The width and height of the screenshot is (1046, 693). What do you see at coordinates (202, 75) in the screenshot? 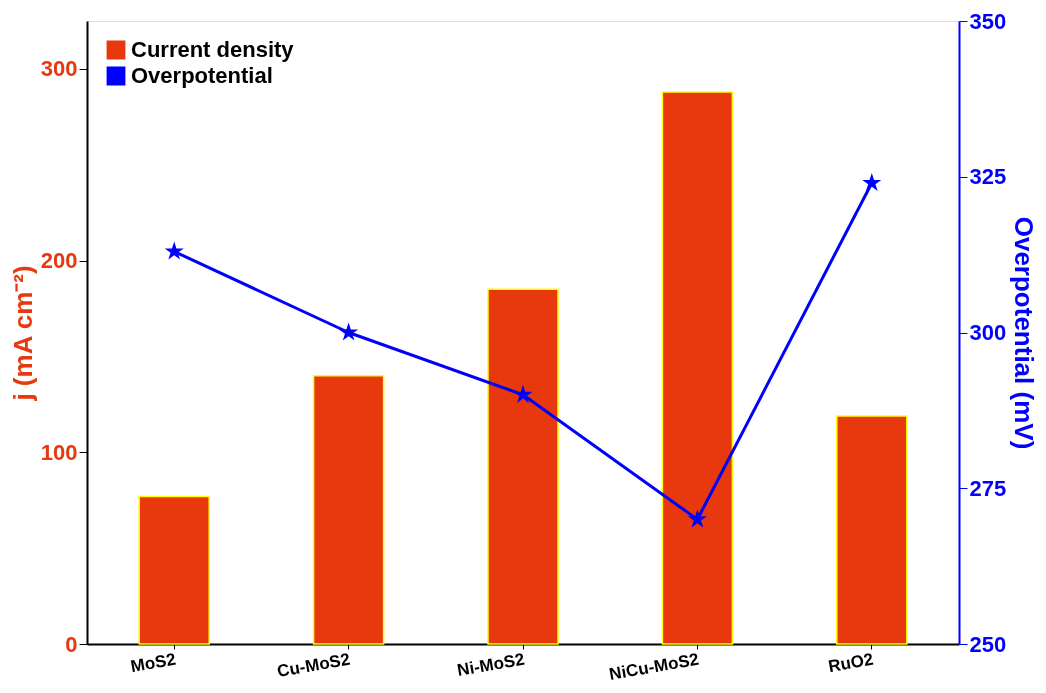
I see `legend-label: Overpotential` at bounding box center [202, 75].